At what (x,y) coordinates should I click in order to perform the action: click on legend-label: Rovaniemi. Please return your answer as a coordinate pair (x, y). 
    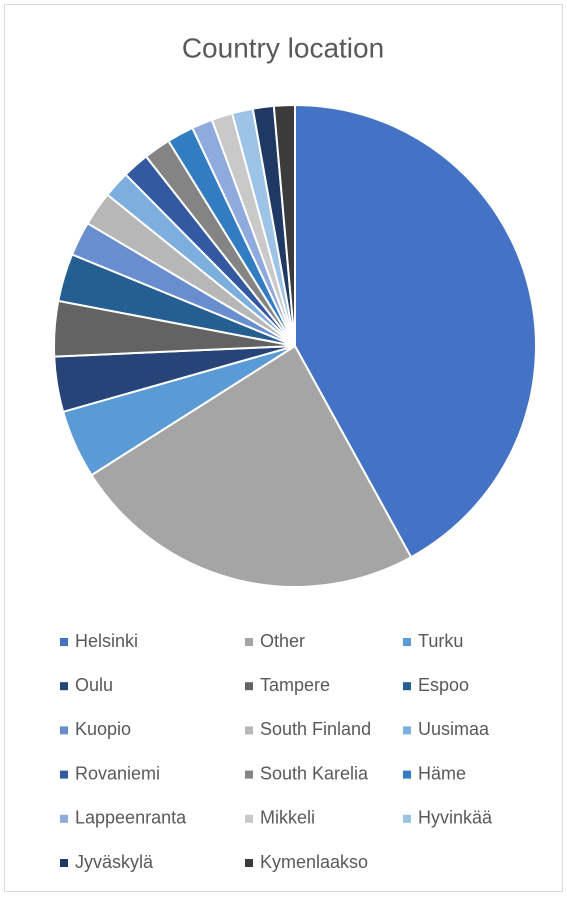
    Looking at the image, I should click on (117, 773).